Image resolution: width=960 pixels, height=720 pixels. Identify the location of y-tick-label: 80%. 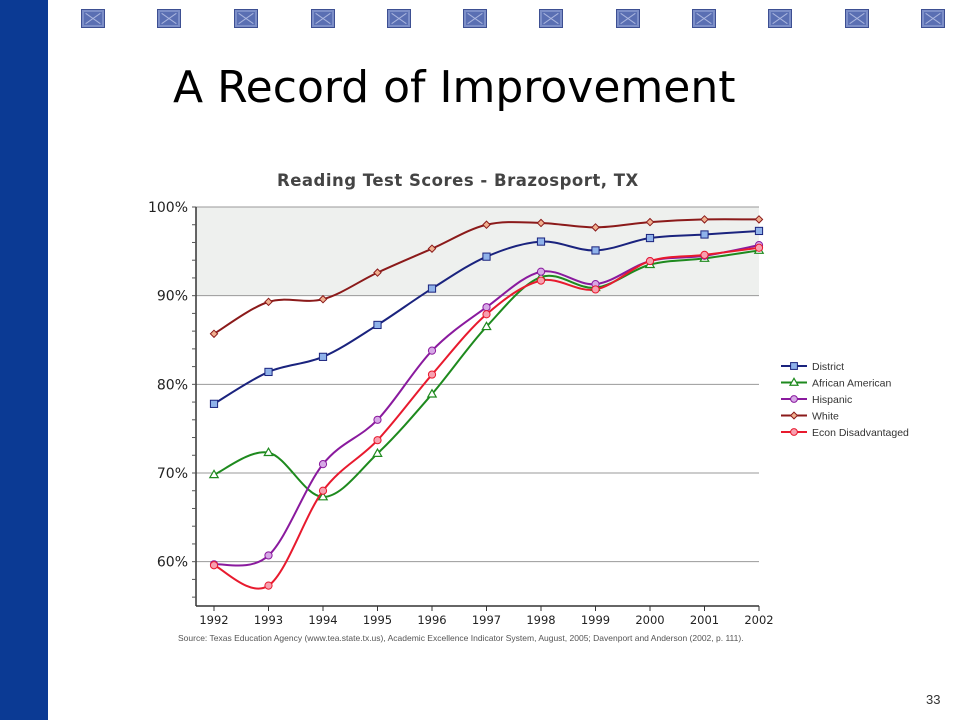
(172, 385).